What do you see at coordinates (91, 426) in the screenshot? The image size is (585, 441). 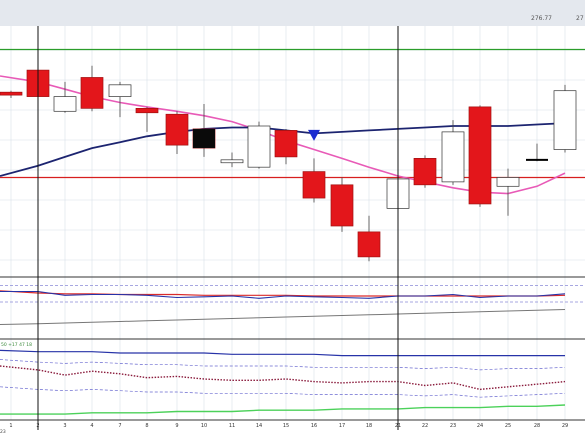 I see `x-axis-tick-label: 4` at bounding box center [91, 426].